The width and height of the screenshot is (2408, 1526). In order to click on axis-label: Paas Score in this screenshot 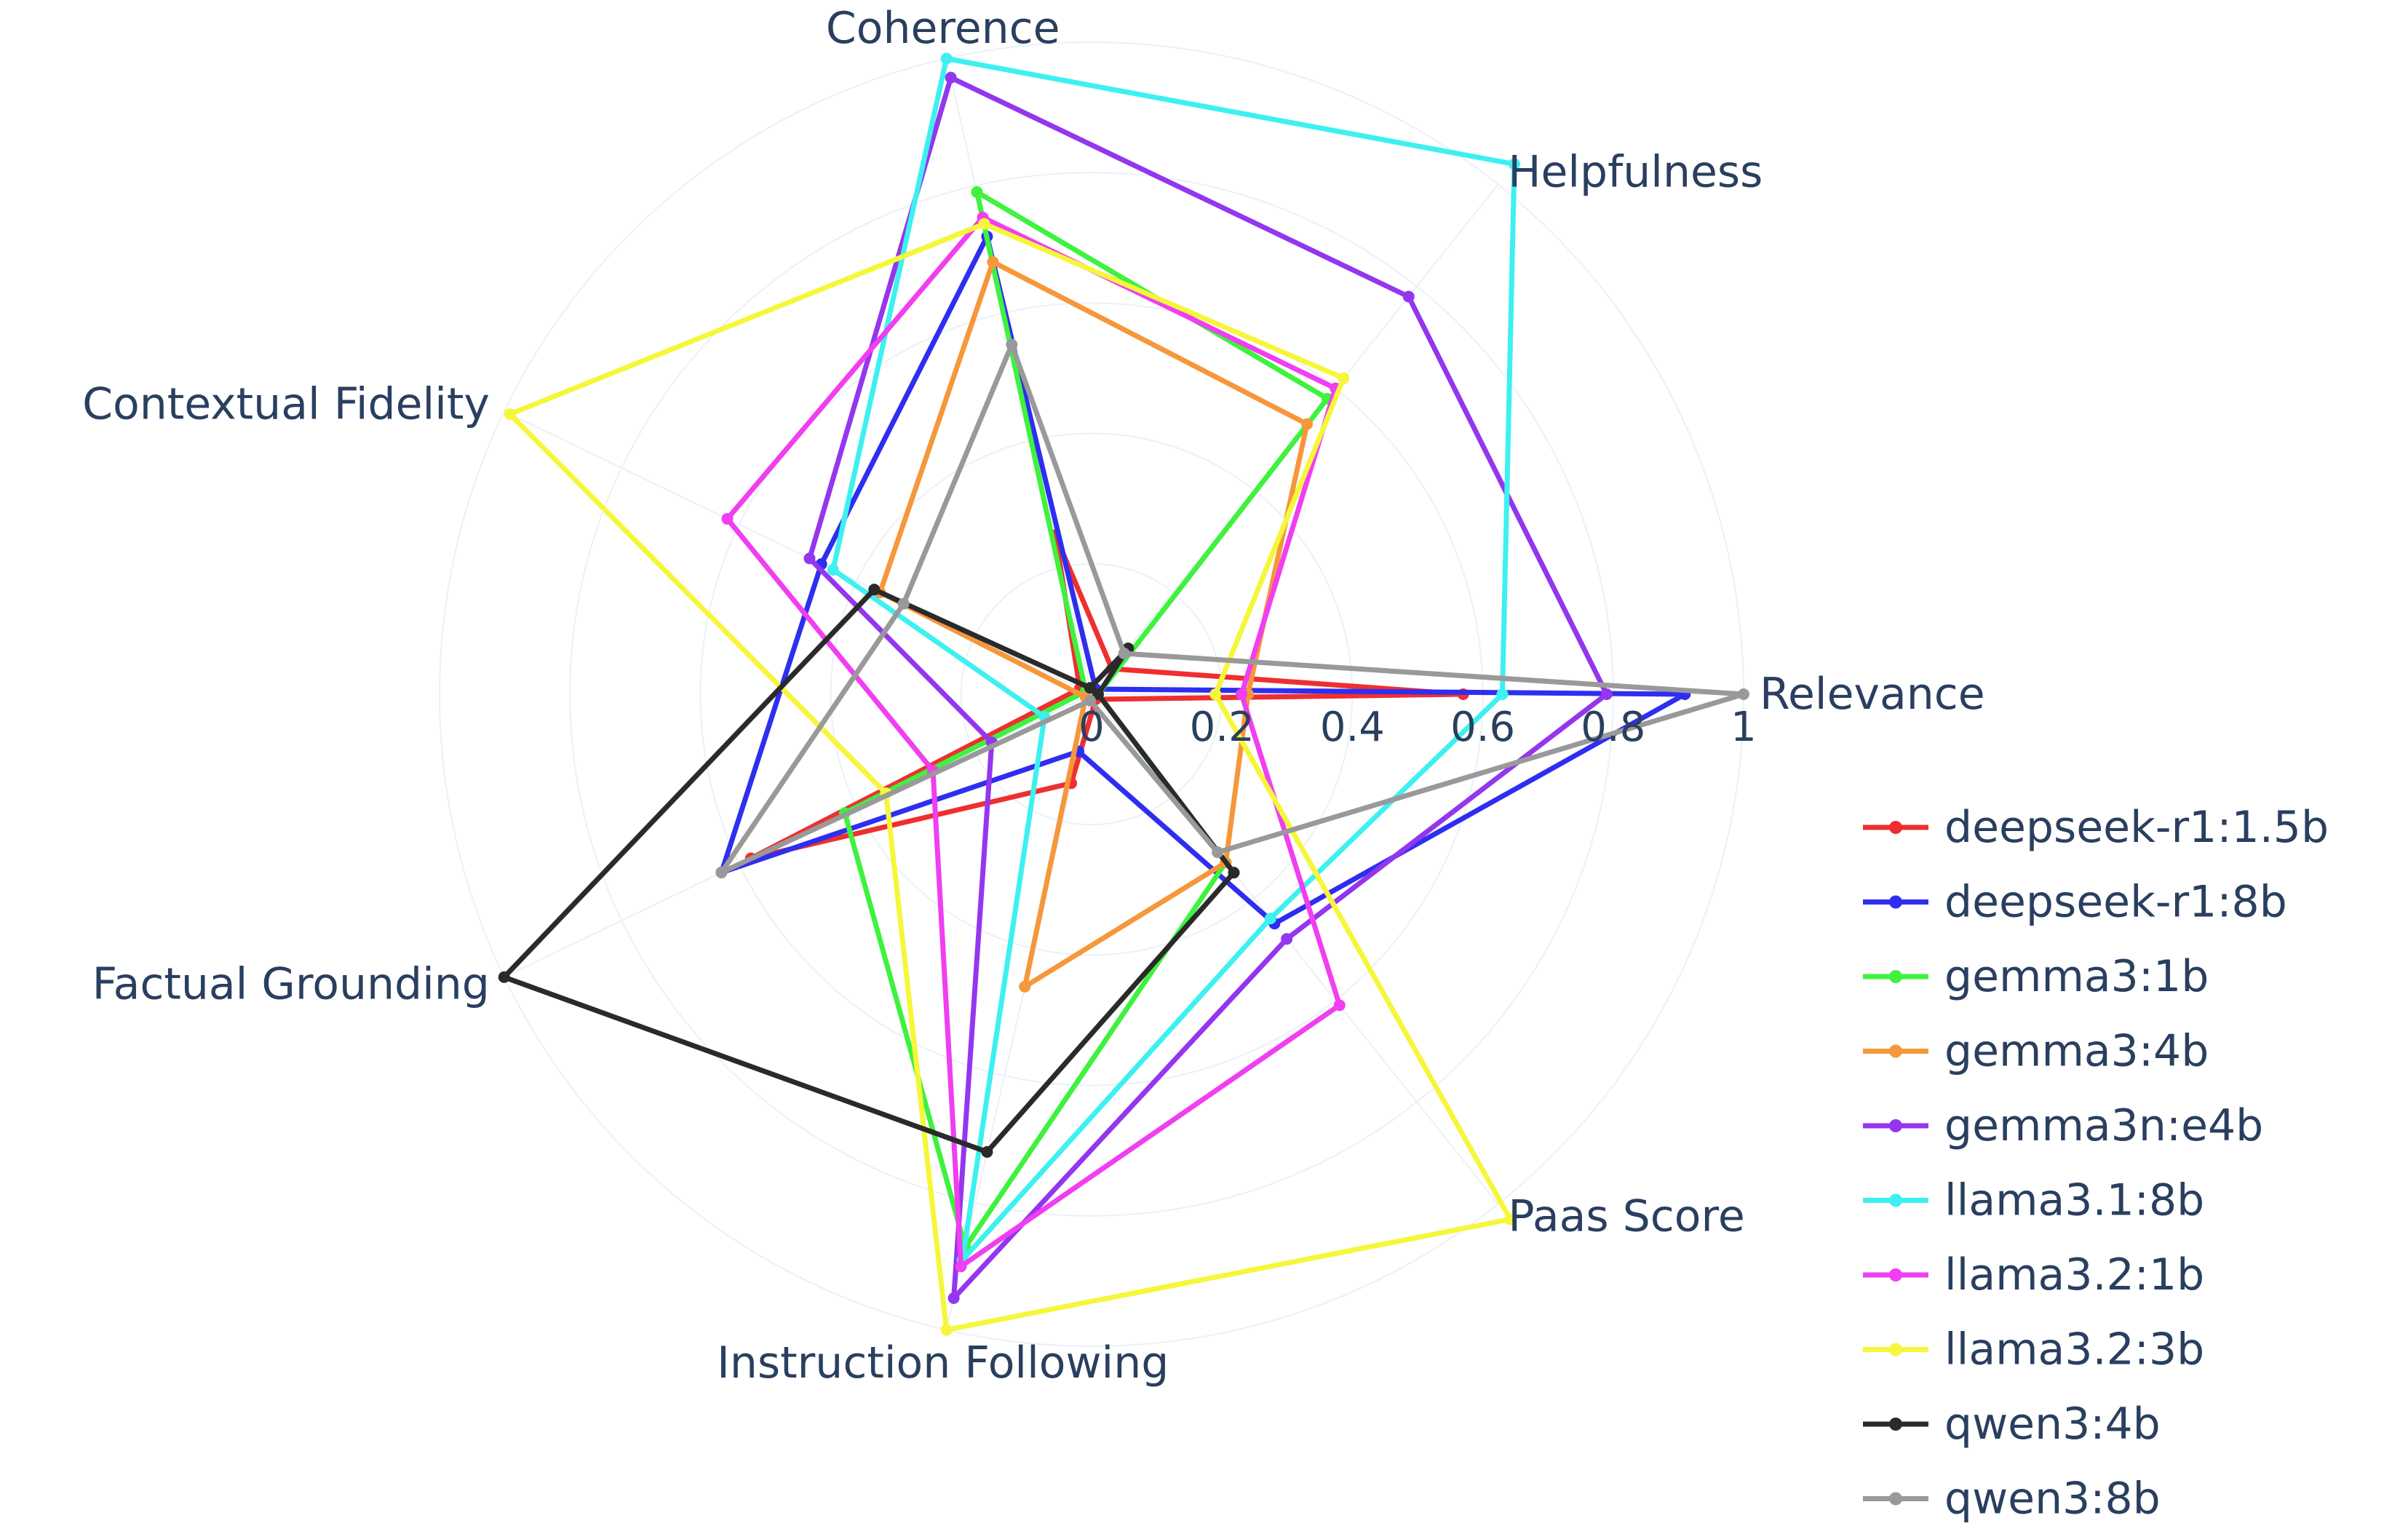, I will do `click(1626, 1216)`.